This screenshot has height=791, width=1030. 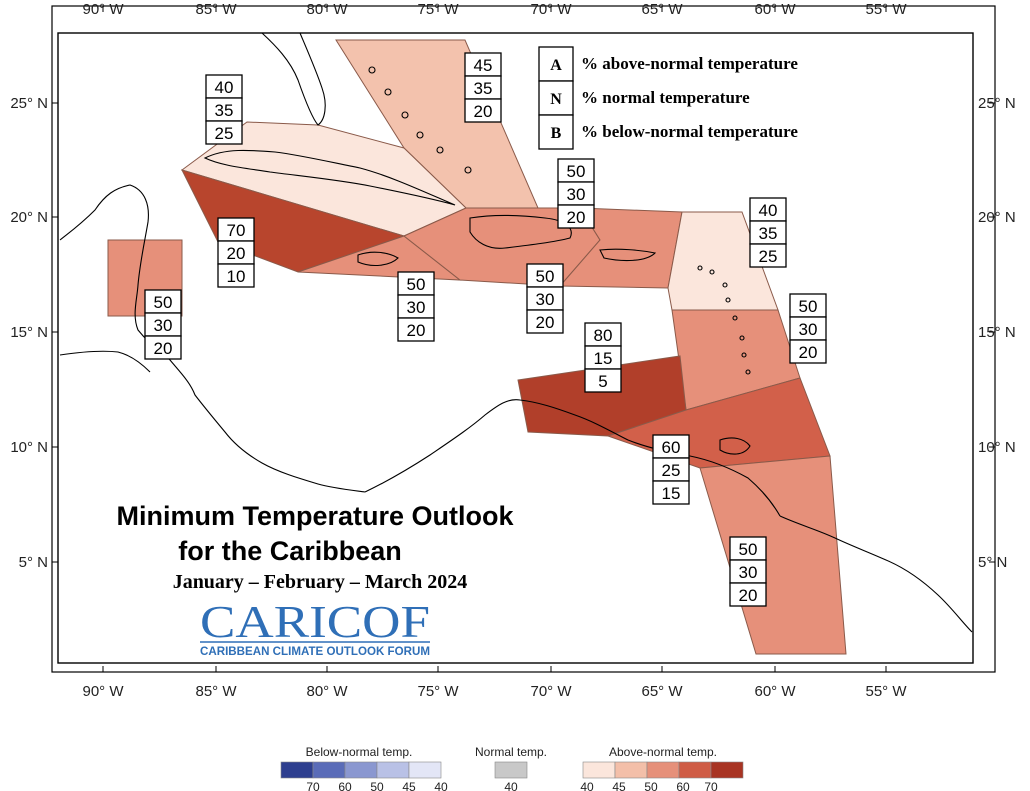 What do you see at coordinates (359, 752) in the screenshot?
I see `colorbar-below-title: Below-normal temp.` at bounding box center [359, 752].